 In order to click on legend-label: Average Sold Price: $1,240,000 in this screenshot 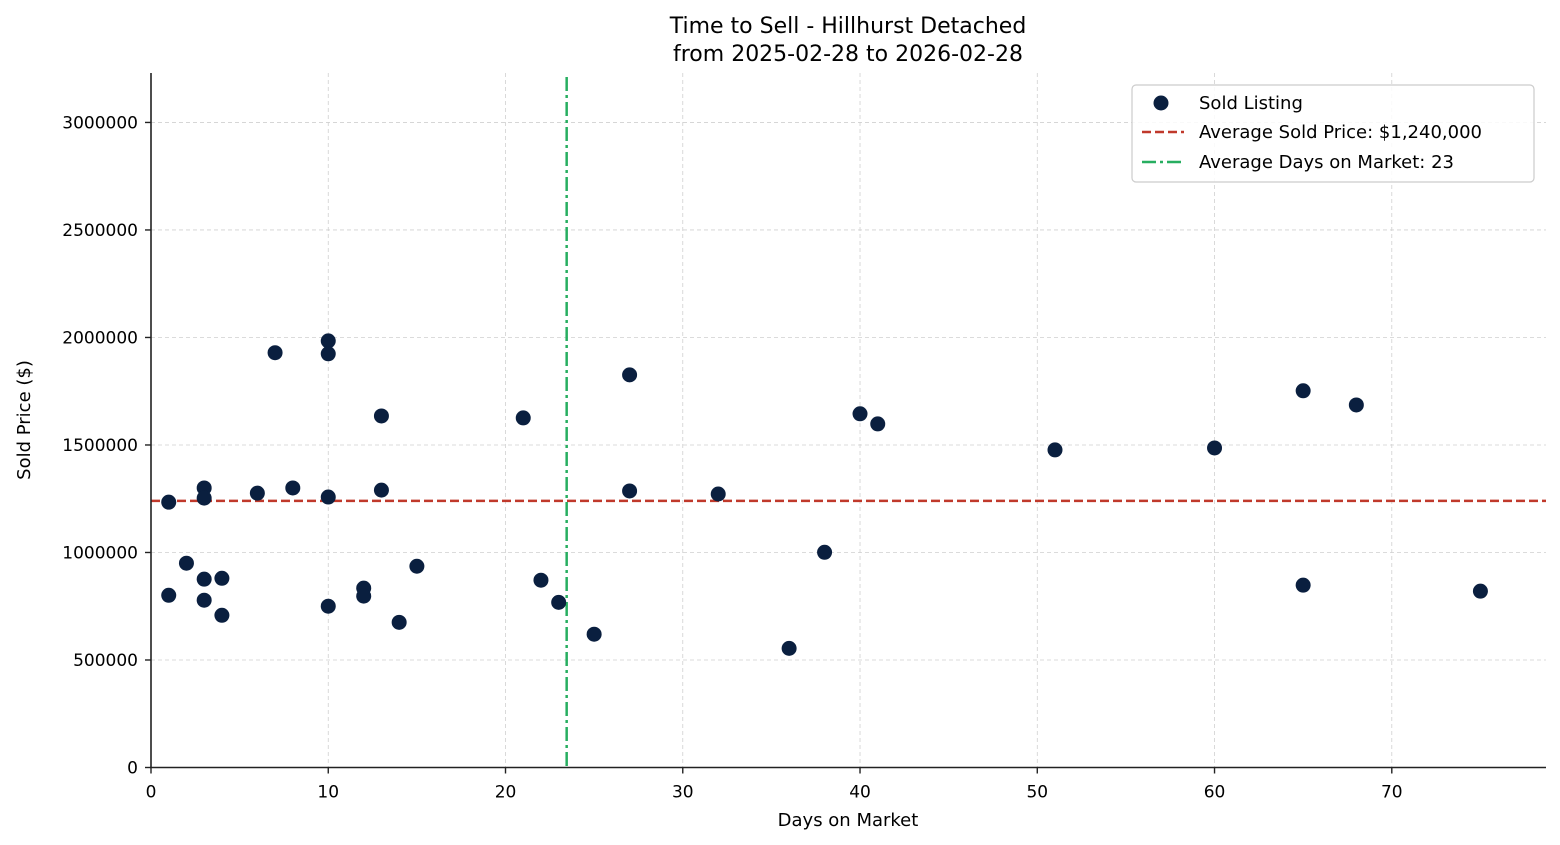, I will do `click(1340, 132)`.